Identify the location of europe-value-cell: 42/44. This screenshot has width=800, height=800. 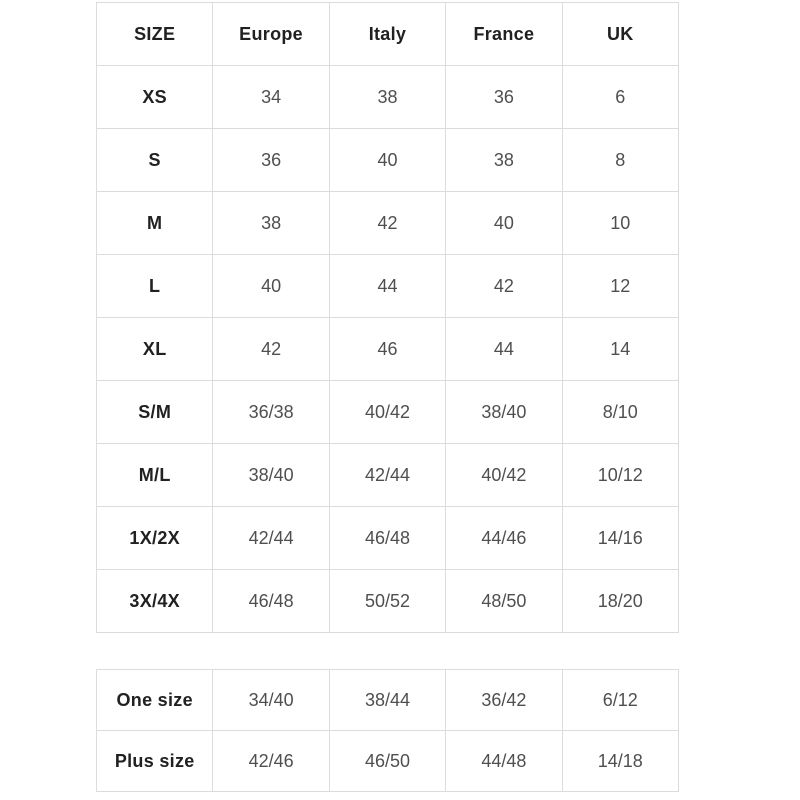
(271, 538).